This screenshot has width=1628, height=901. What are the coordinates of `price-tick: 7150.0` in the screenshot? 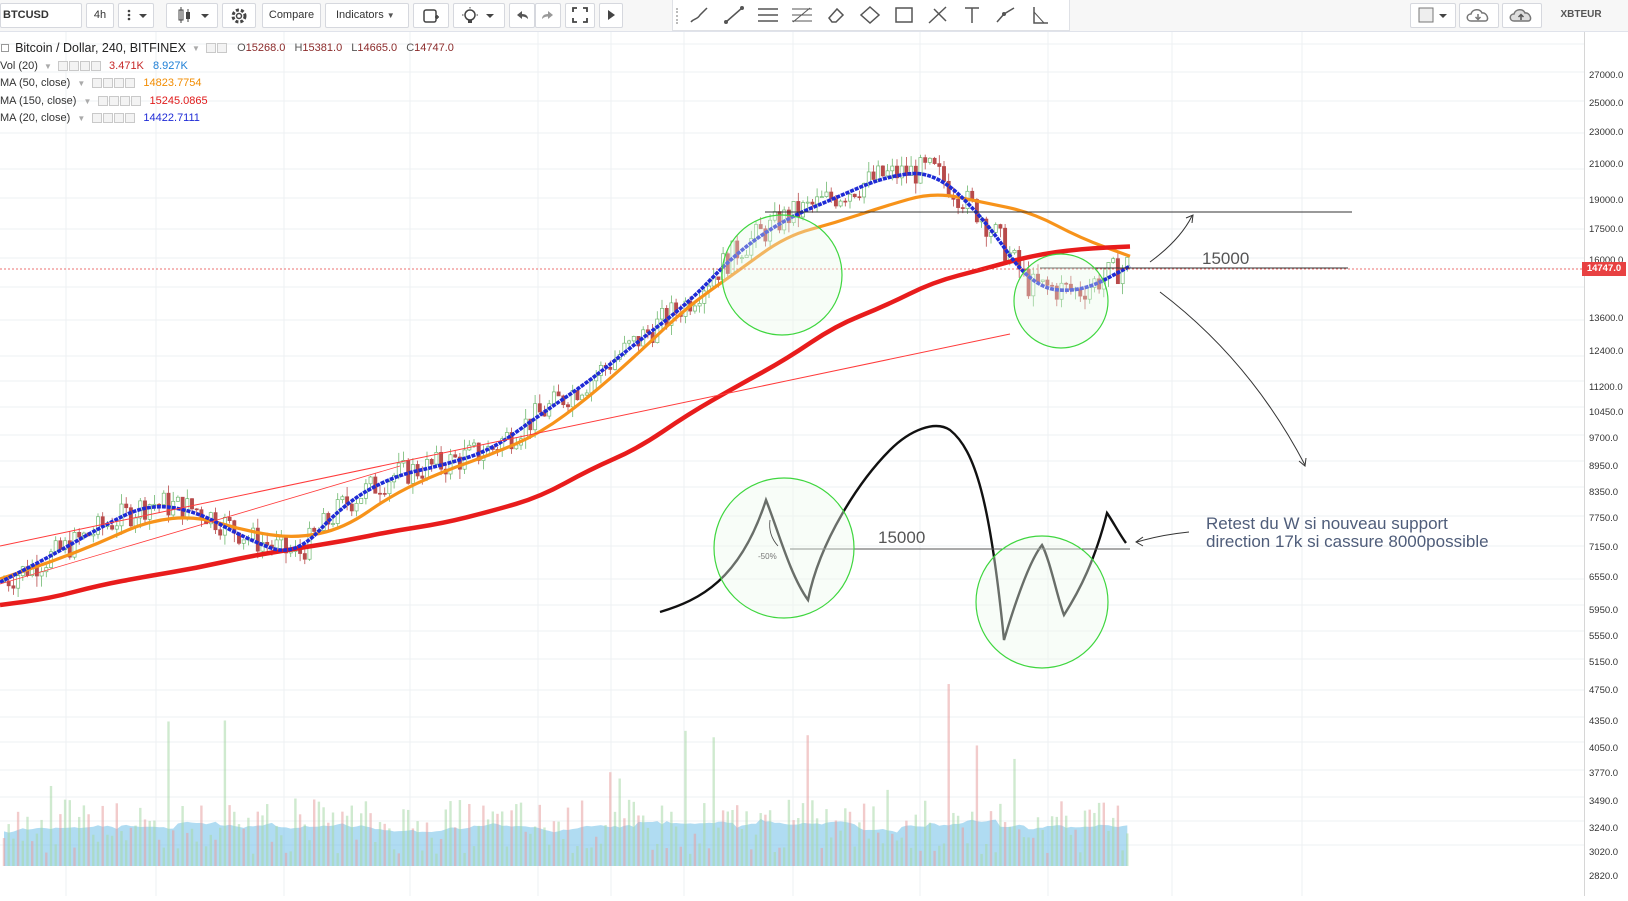 It's located at (1604, 547).